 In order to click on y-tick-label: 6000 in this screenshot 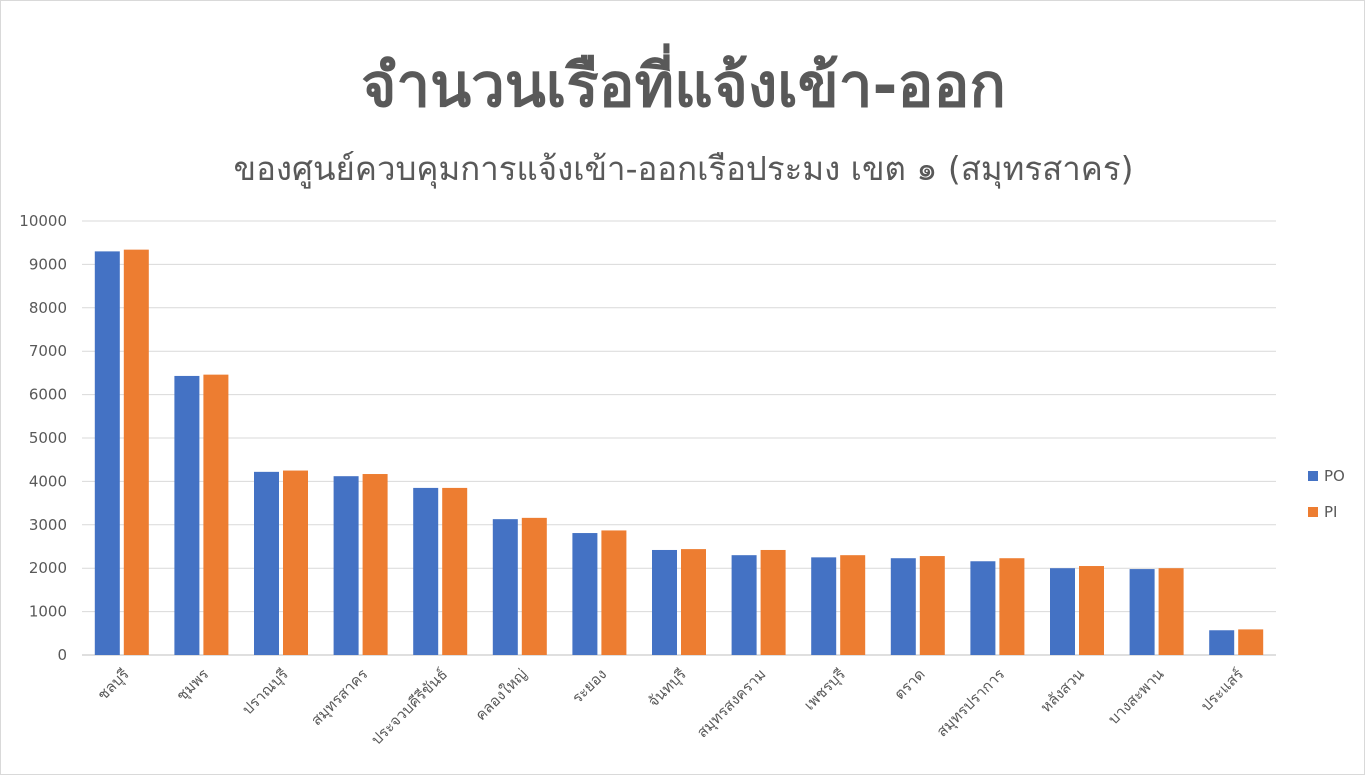, I will do `click(48, 395)`.